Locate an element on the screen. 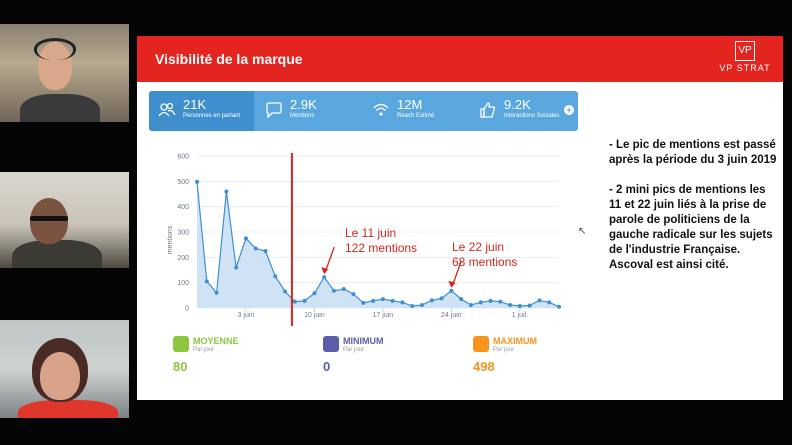 The image size is (792, 445). y-axis-label: mentions is located at coordinates (170, 239).